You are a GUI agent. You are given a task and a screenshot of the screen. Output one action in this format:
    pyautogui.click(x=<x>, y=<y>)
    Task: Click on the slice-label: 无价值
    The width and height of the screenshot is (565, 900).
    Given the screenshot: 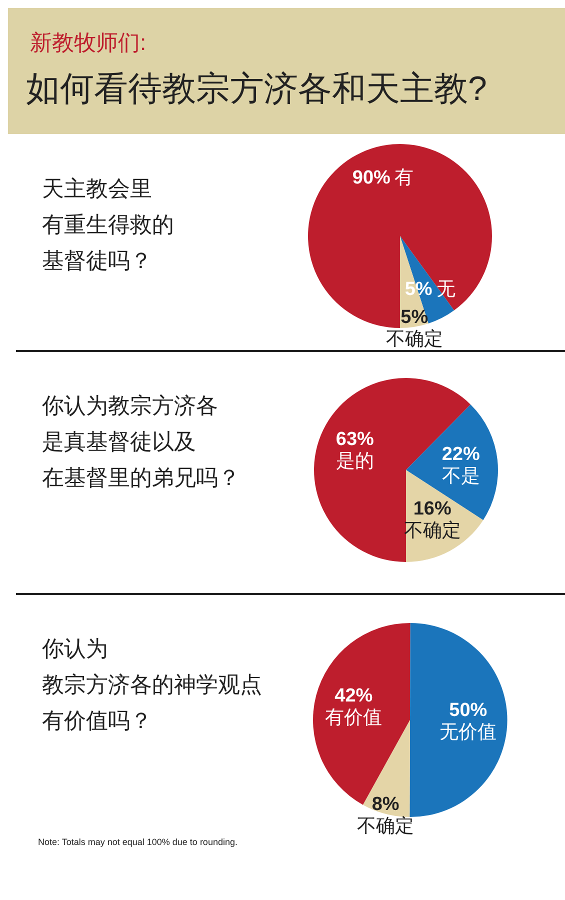 What is the action you would take?
    pyautogui.click(x=468, y=733)
    